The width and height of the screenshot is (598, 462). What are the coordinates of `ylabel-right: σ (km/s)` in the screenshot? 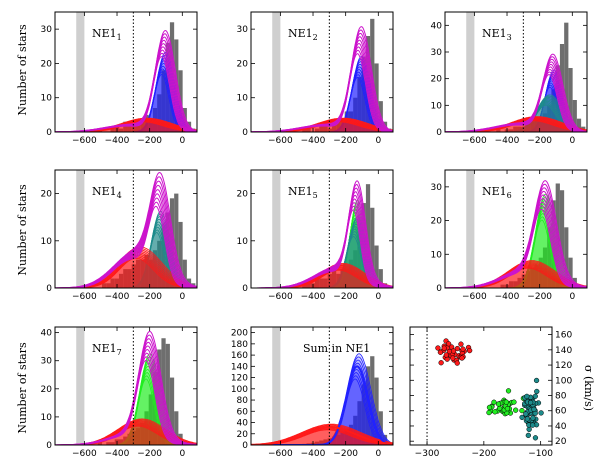 It's located at (588, 388).